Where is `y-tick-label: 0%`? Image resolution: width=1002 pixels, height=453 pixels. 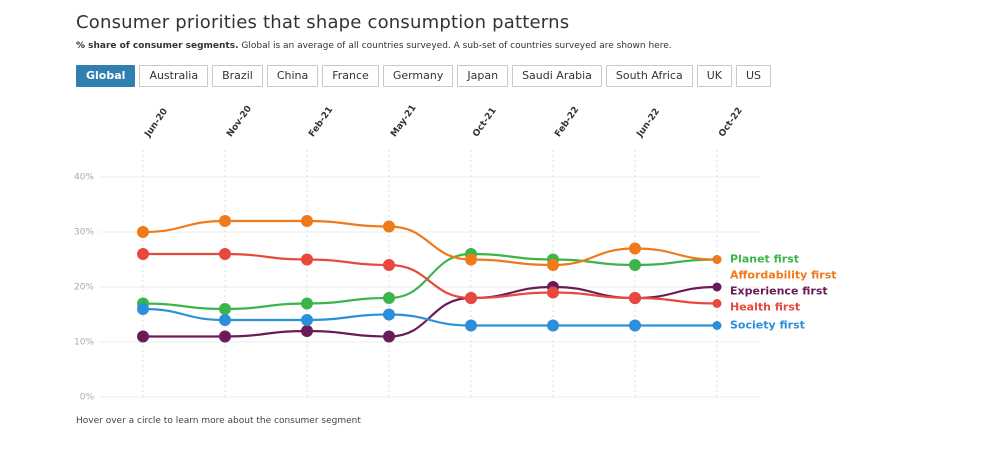
y-tick-label: 0% is located at coordinates (87, 398).